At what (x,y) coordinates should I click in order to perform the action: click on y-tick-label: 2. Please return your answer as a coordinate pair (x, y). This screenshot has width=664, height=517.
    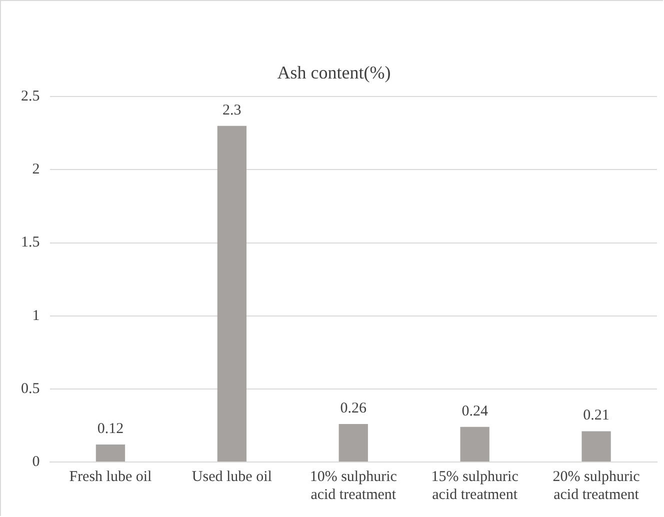
    Looking at the image, I should click on (36, 170).